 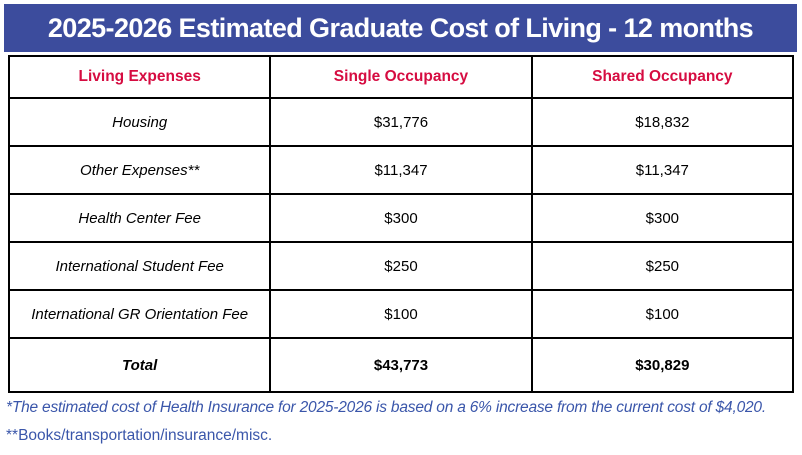 What do you see at coordinates (139, 170) in the screenshot?
I see `row-label: Other Expenses**` at bounding box center [139, 170].